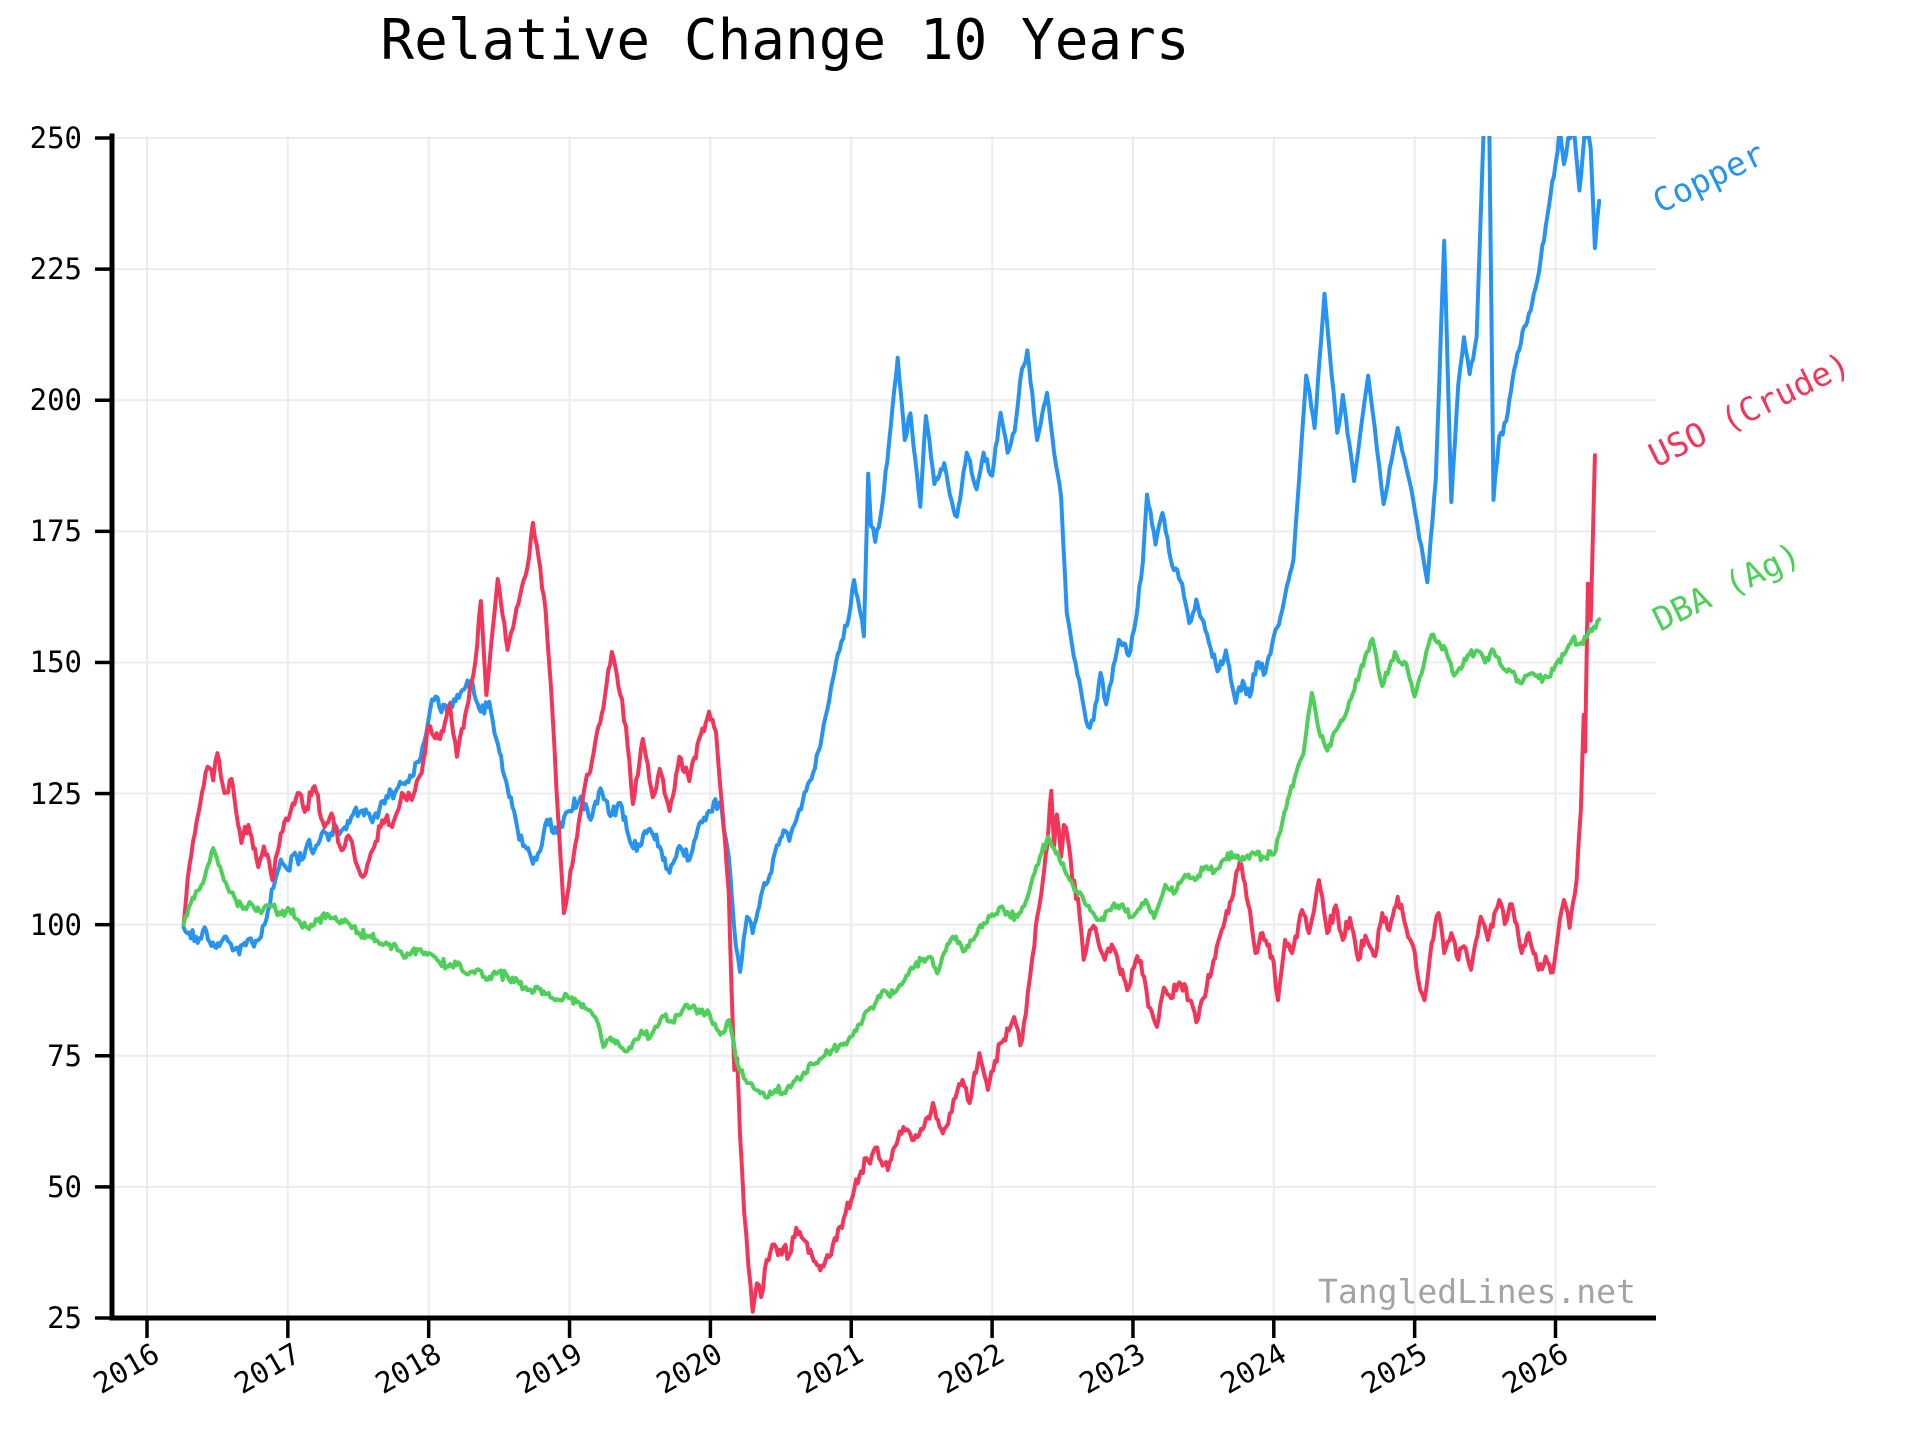 Image resolution: width=1920 pixels, height=1440 pixels. What do you see at coordinates (55, 138) in the screenshot?
I see `y-tick-label: 250` at bounding box center [55, 138].